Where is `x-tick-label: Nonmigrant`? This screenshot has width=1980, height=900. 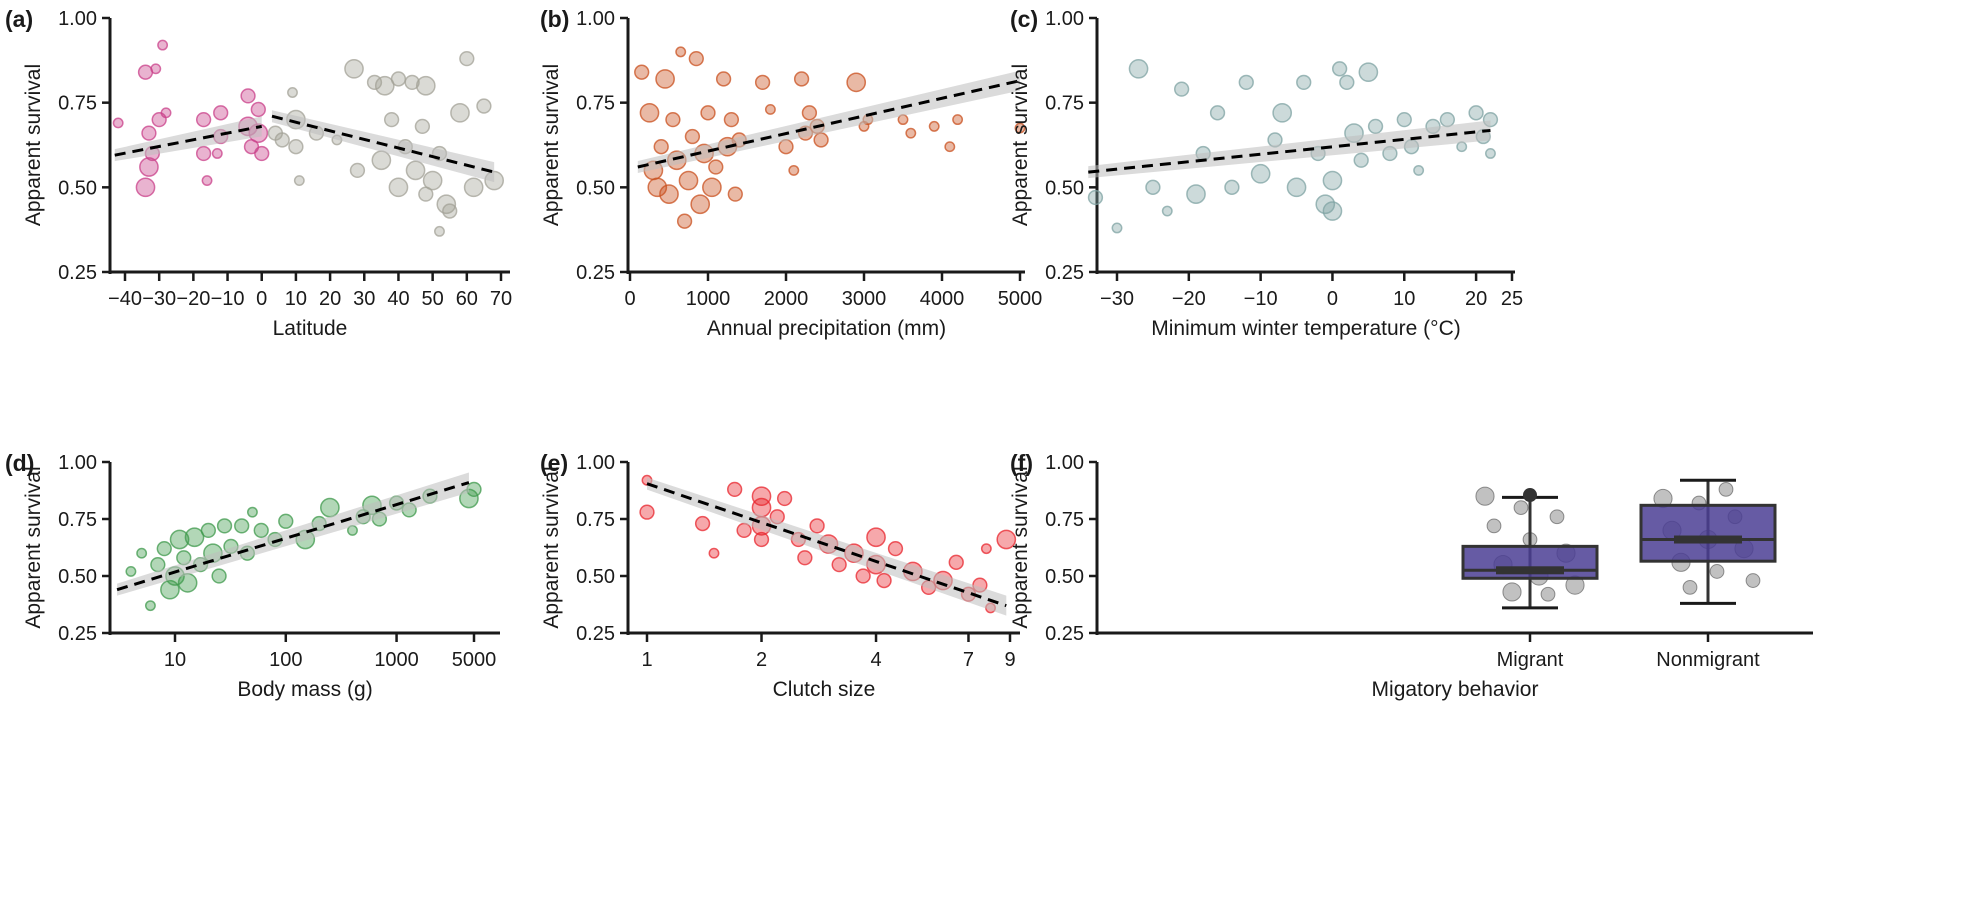
x-tick-label: Nonmigrant is located at coordinates (1708, 660).